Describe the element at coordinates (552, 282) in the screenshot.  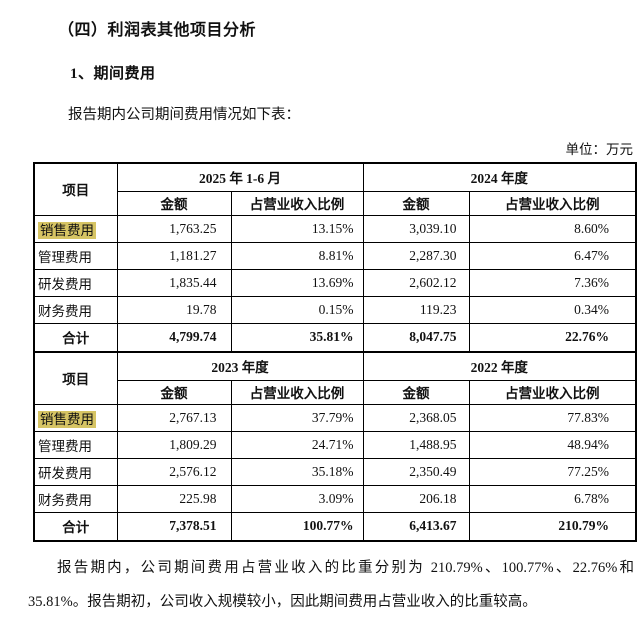
I see `ratio-cell: 7.36%` at that location.